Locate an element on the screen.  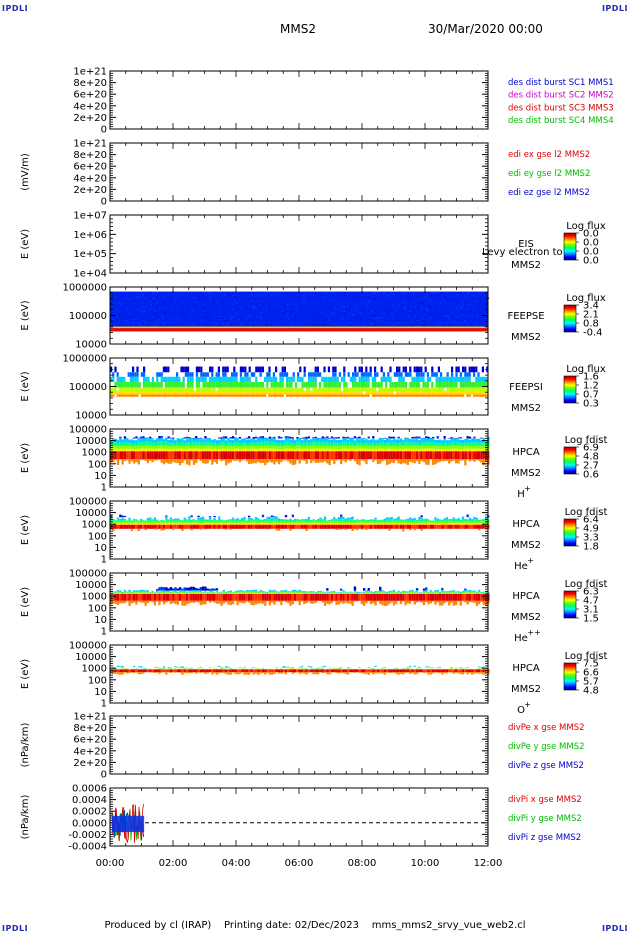
species-label: He is located at coordinates (521, 566).